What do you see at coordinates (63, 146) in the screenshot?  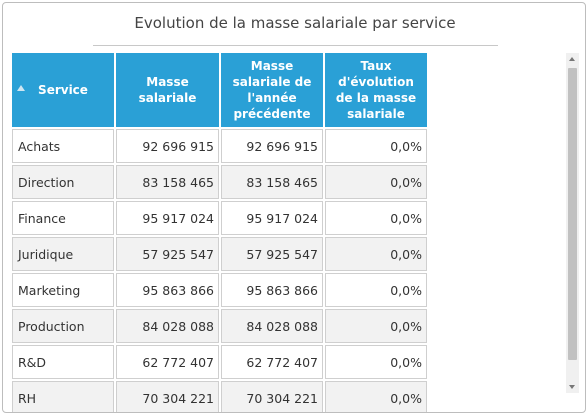 I see `cell-service: Achats` at bounding box center [63, 146].